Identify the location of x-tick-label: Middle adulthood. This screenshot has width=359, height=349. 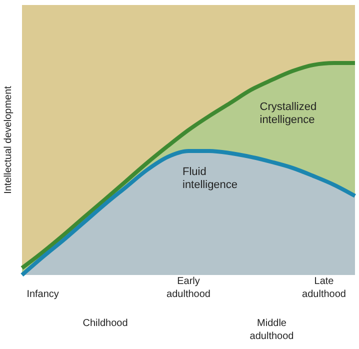
(272, 330).